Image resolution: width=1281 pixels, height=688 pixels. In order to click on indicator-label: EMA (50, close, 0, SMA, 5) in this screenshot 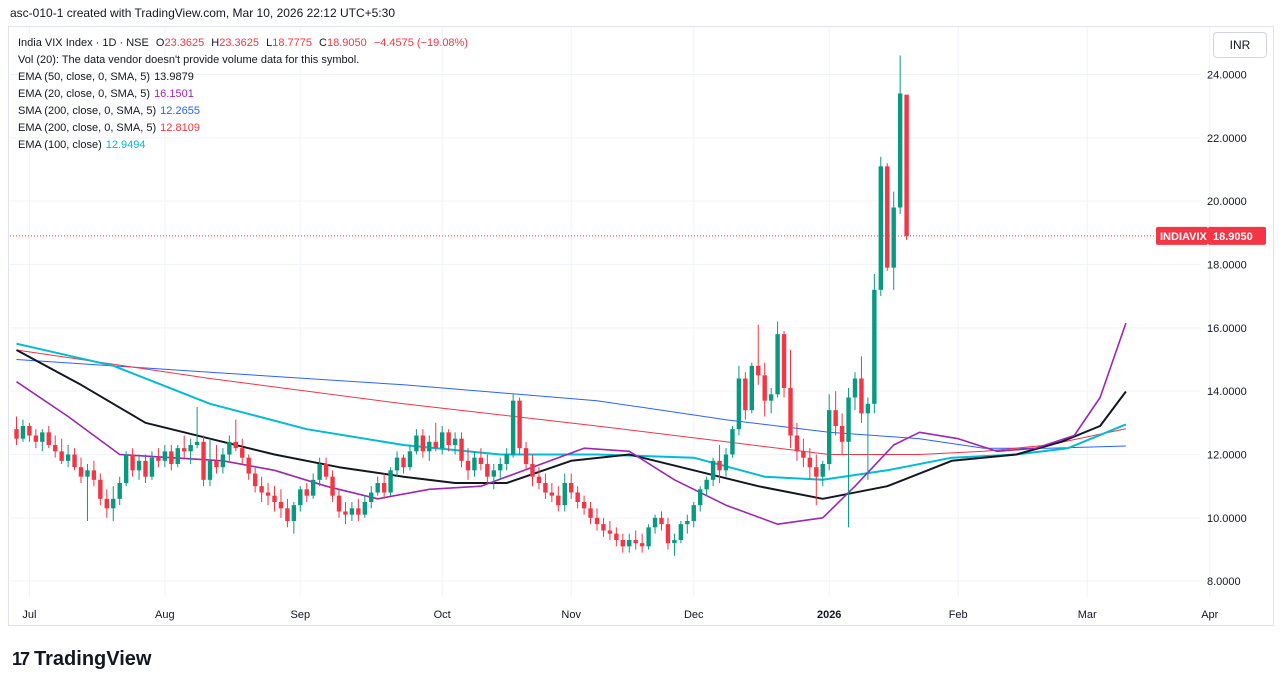, I will do `click(84, 77)`.